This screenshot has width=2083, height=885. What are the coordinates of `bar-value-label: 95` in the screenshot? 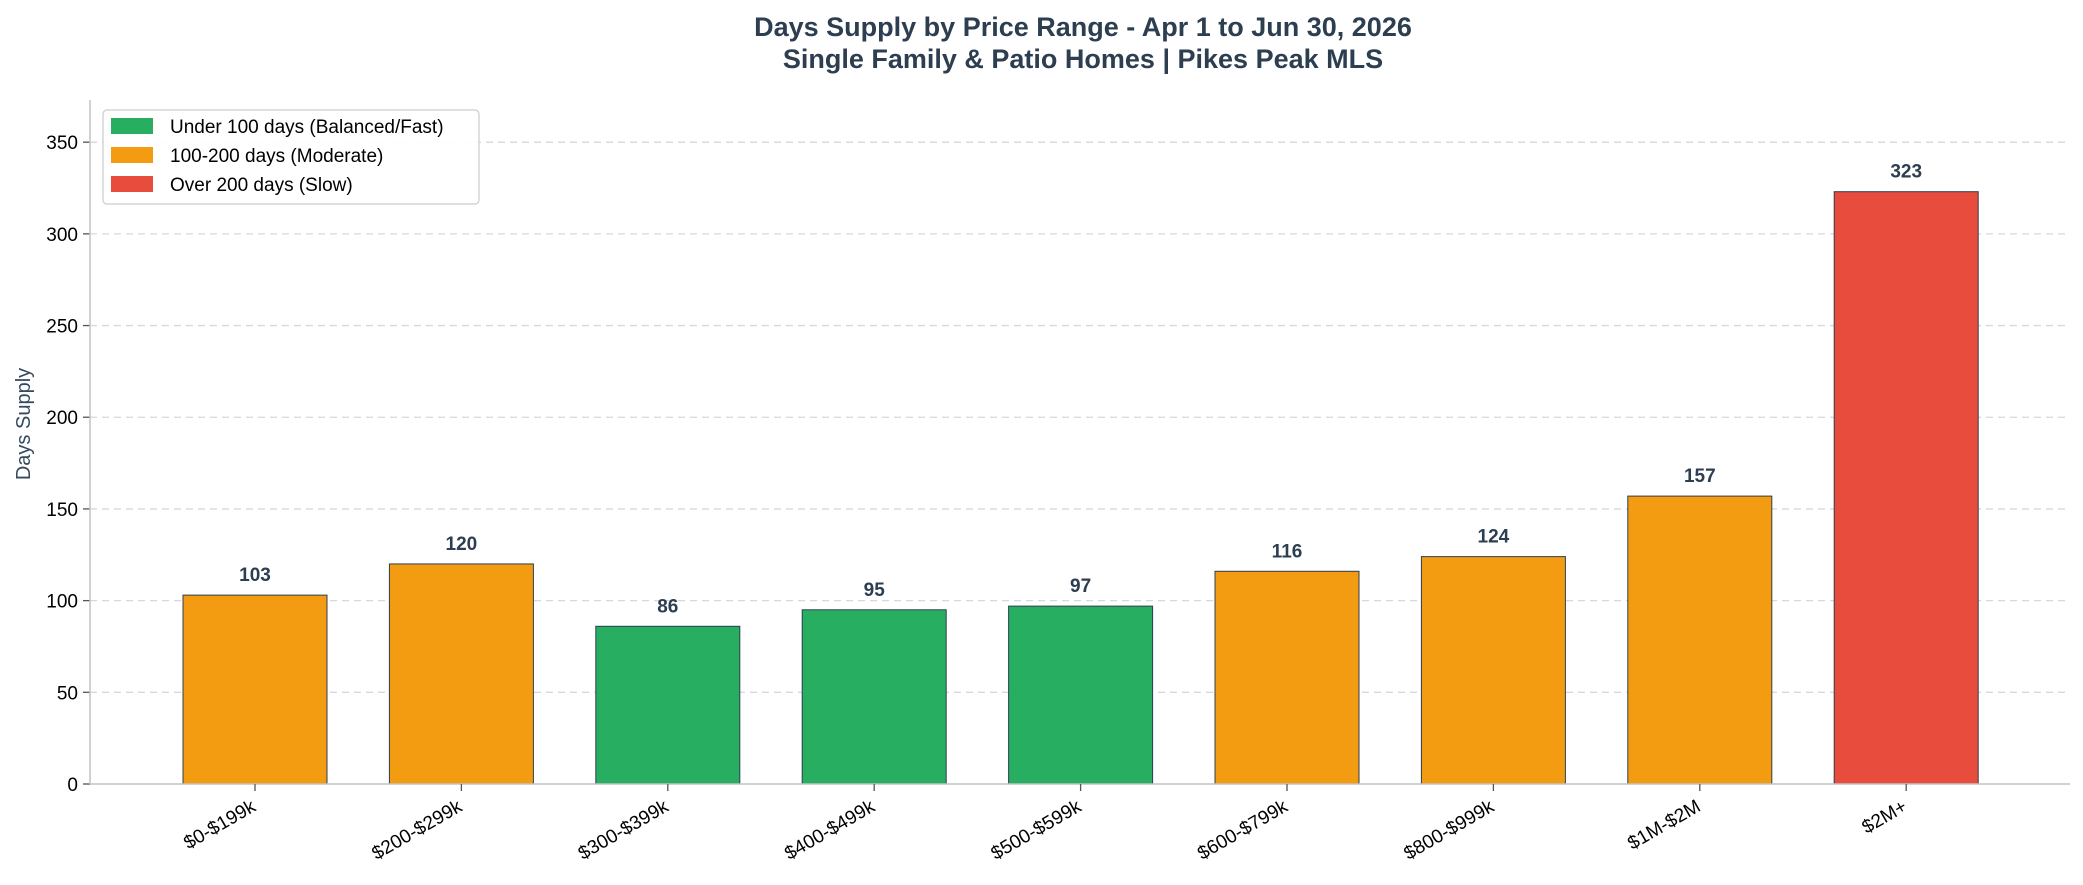 It's located at (875, 590).